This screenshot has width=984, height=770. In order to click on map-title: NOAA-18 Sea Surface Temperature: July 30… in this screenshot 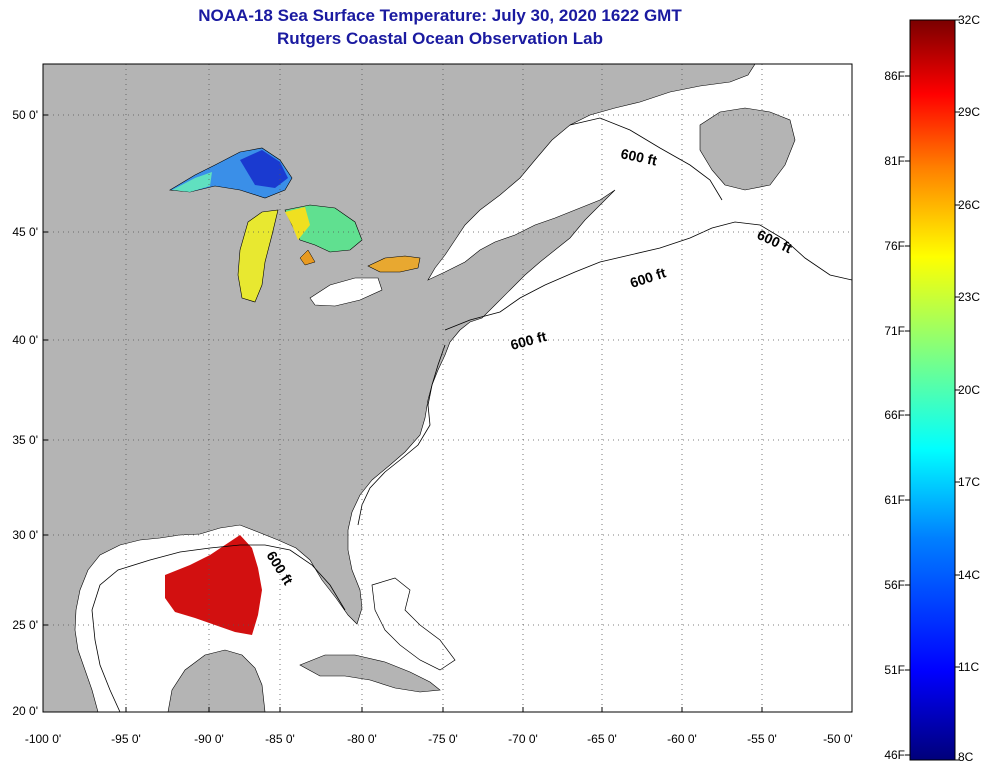, I will do `click(440, 15)`.